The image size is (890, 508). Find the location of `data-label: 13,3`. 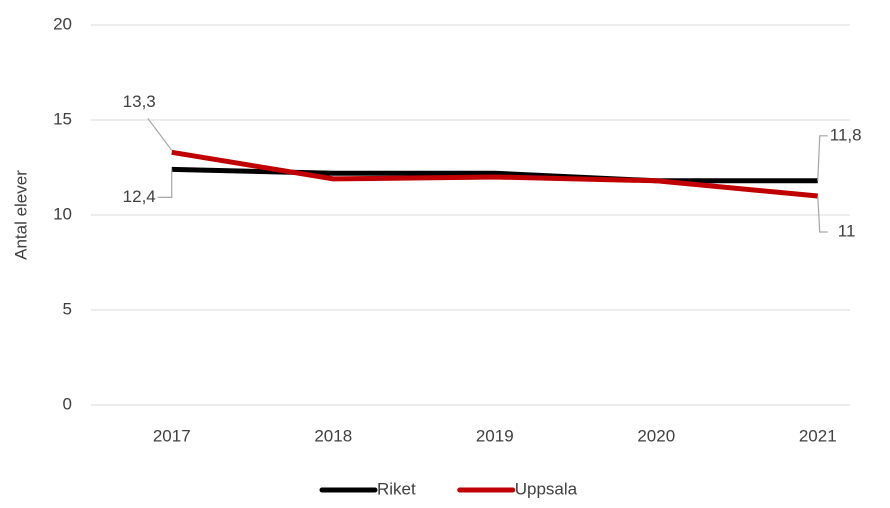

data-label: 13,3 is located at coordinates (139, 101).